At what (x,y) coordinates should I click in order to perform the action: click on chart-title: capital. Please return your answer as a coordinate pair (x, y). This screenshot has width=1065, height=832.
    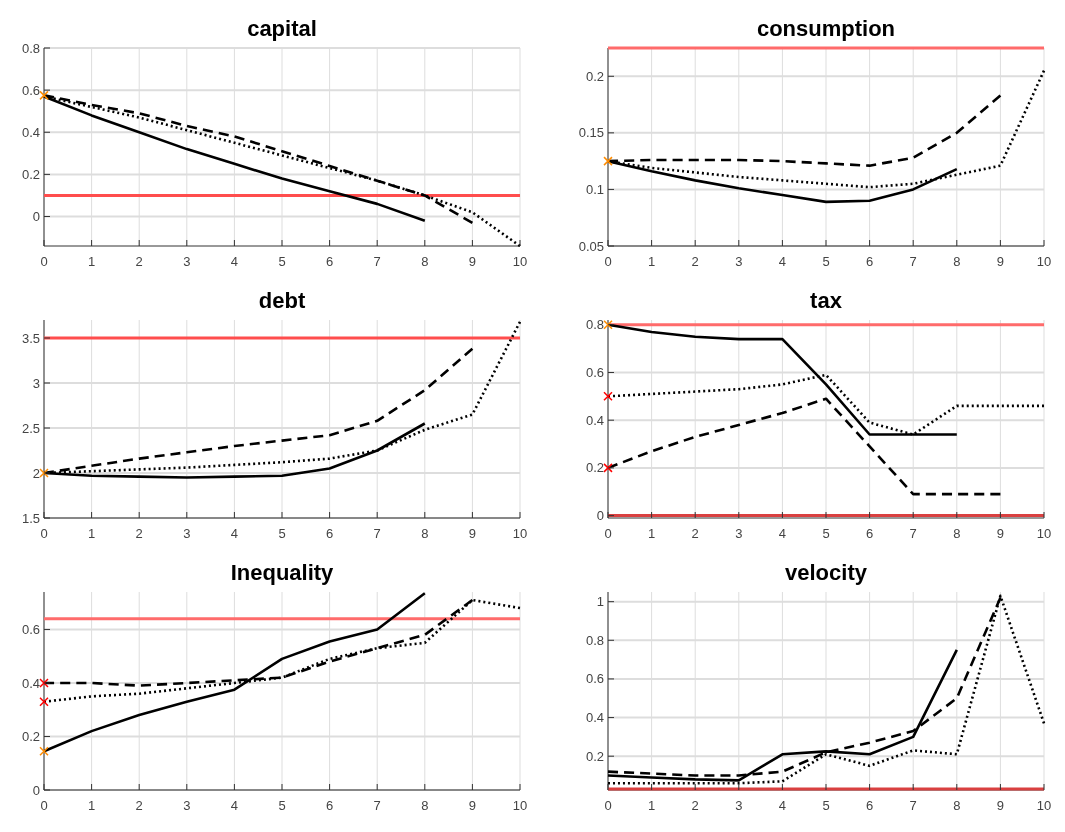
    Looking at the image, I should click on (282, 28).